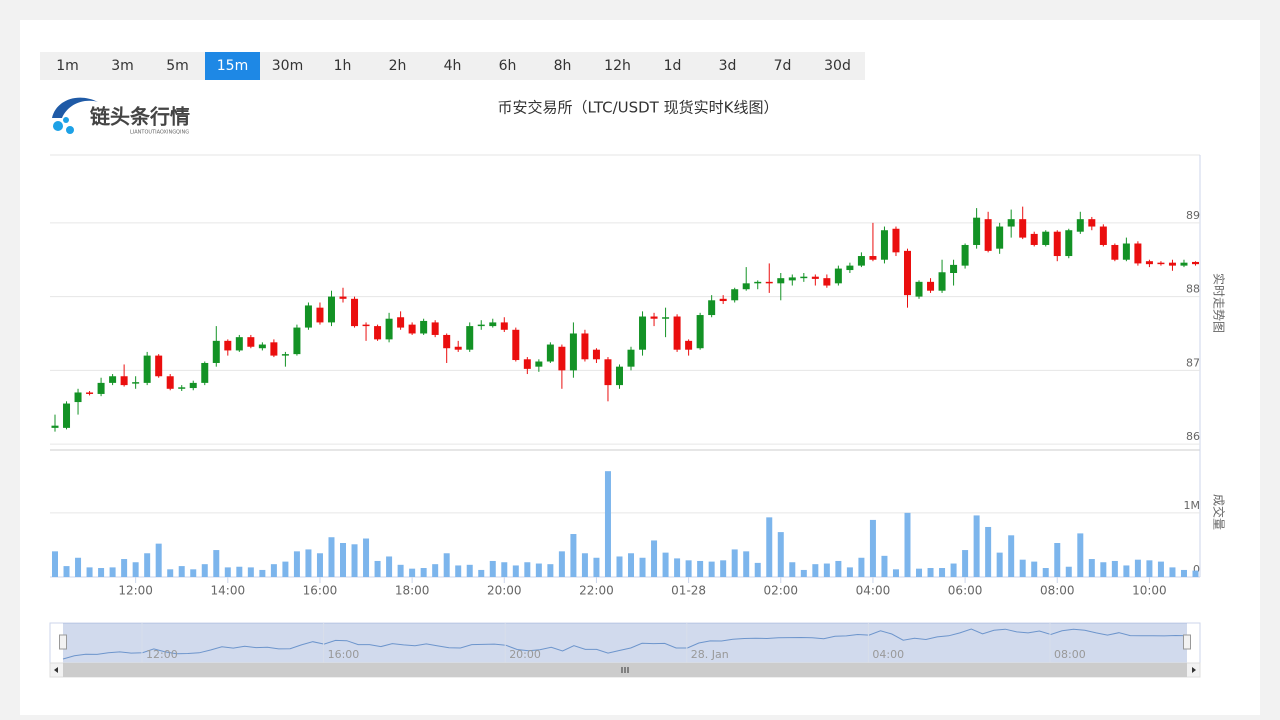 This screenshot has width=1280, height=720. Describe the element at coordinates (710, 654) in the screenshot. I see `navigator-label: 28. Jan` at that location.